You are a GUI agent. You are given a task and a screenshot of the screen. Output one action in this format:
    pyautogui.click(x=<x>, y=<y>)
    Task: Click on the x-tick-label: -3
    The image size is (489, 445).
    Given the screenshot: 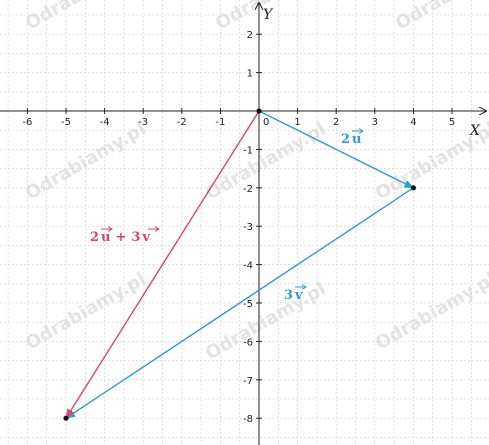 What is the action you would take?
    pyautogui.click(x=143, y=122)
    